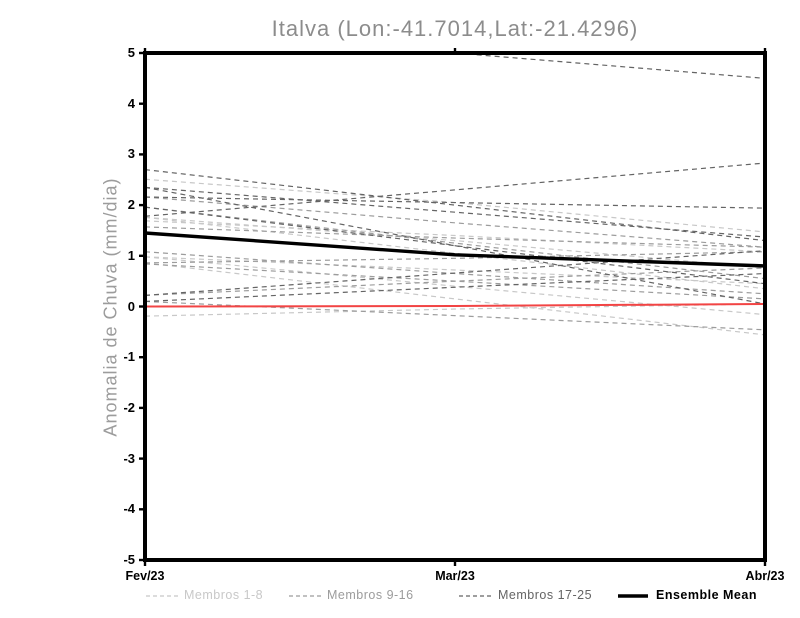 This screenshot has height=618, width=800. I want to click on y-tick-label: -3, so click(129, 458).